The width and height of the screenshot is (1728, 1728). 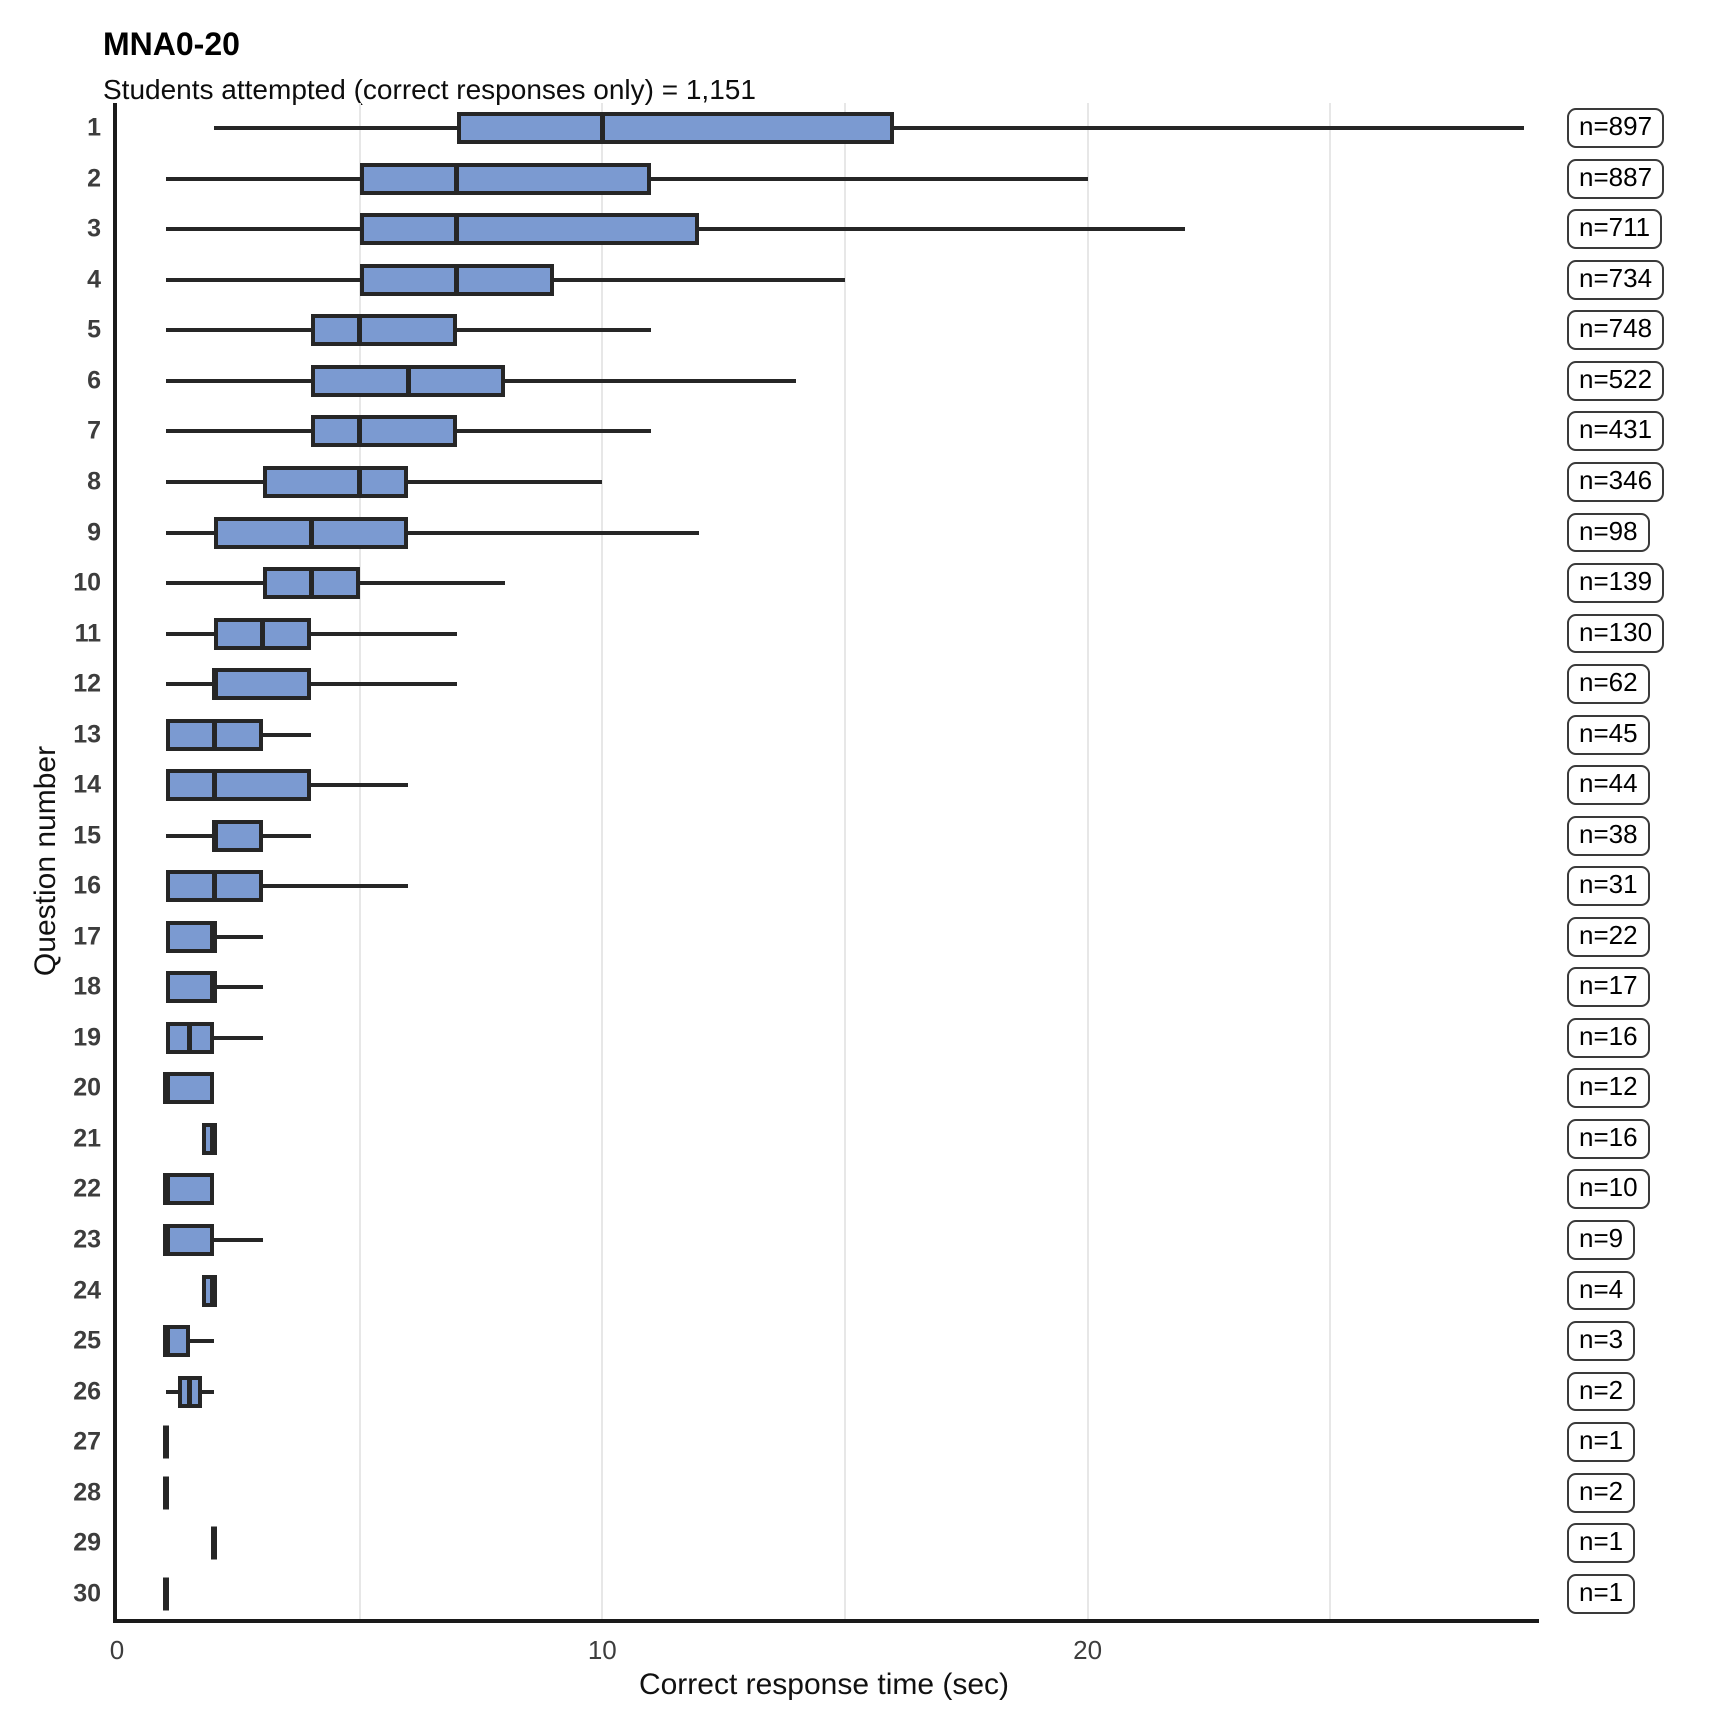 I want to click on boxplot-row: 20 n=12, so click(x=861, y=1088).